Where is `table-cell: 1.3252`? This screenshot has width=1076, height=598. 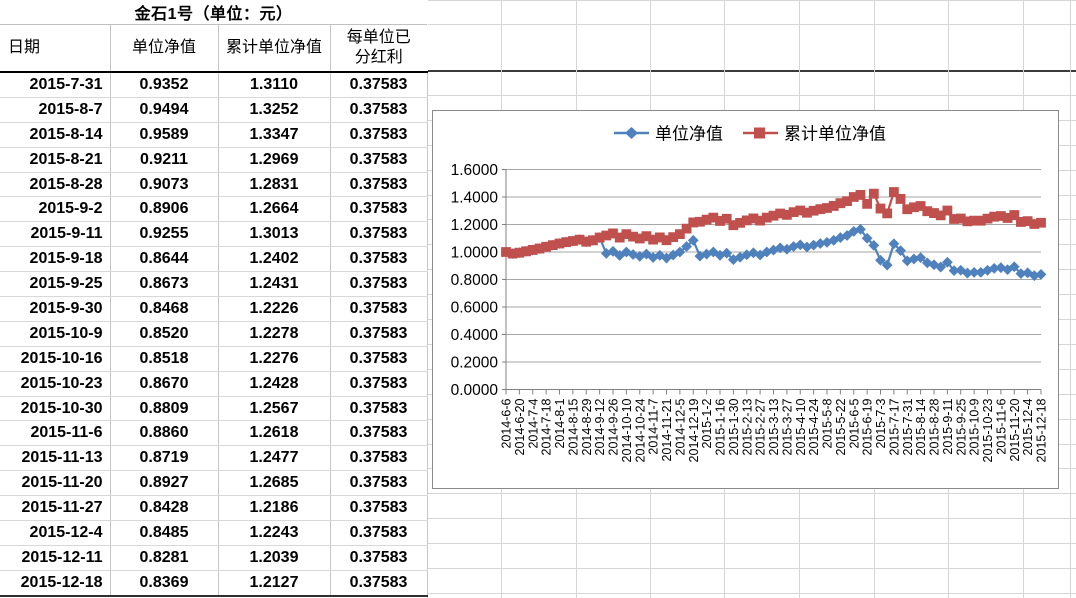 table-cell: 1.3252 is located at coordinates (273, 110).